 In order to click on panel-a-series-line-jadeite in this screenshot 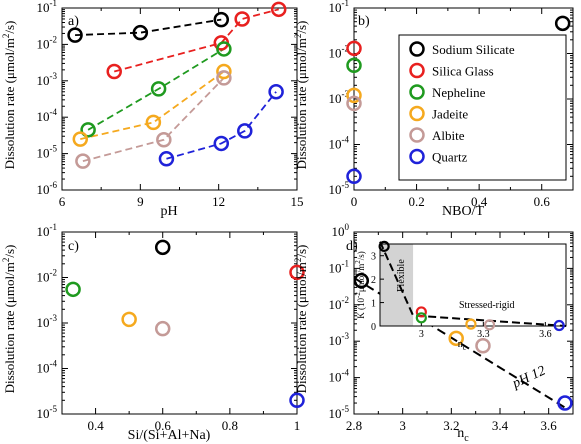, I will do `click(152, 105)`.